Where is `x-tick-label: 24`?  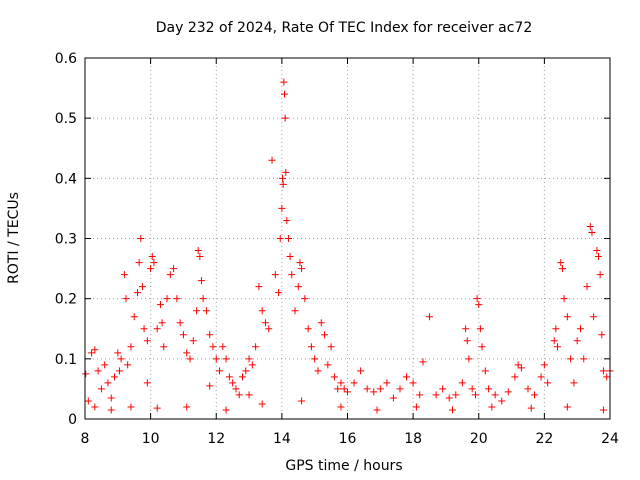
x-tick-label: 24 is located at coordinates (610, 439).